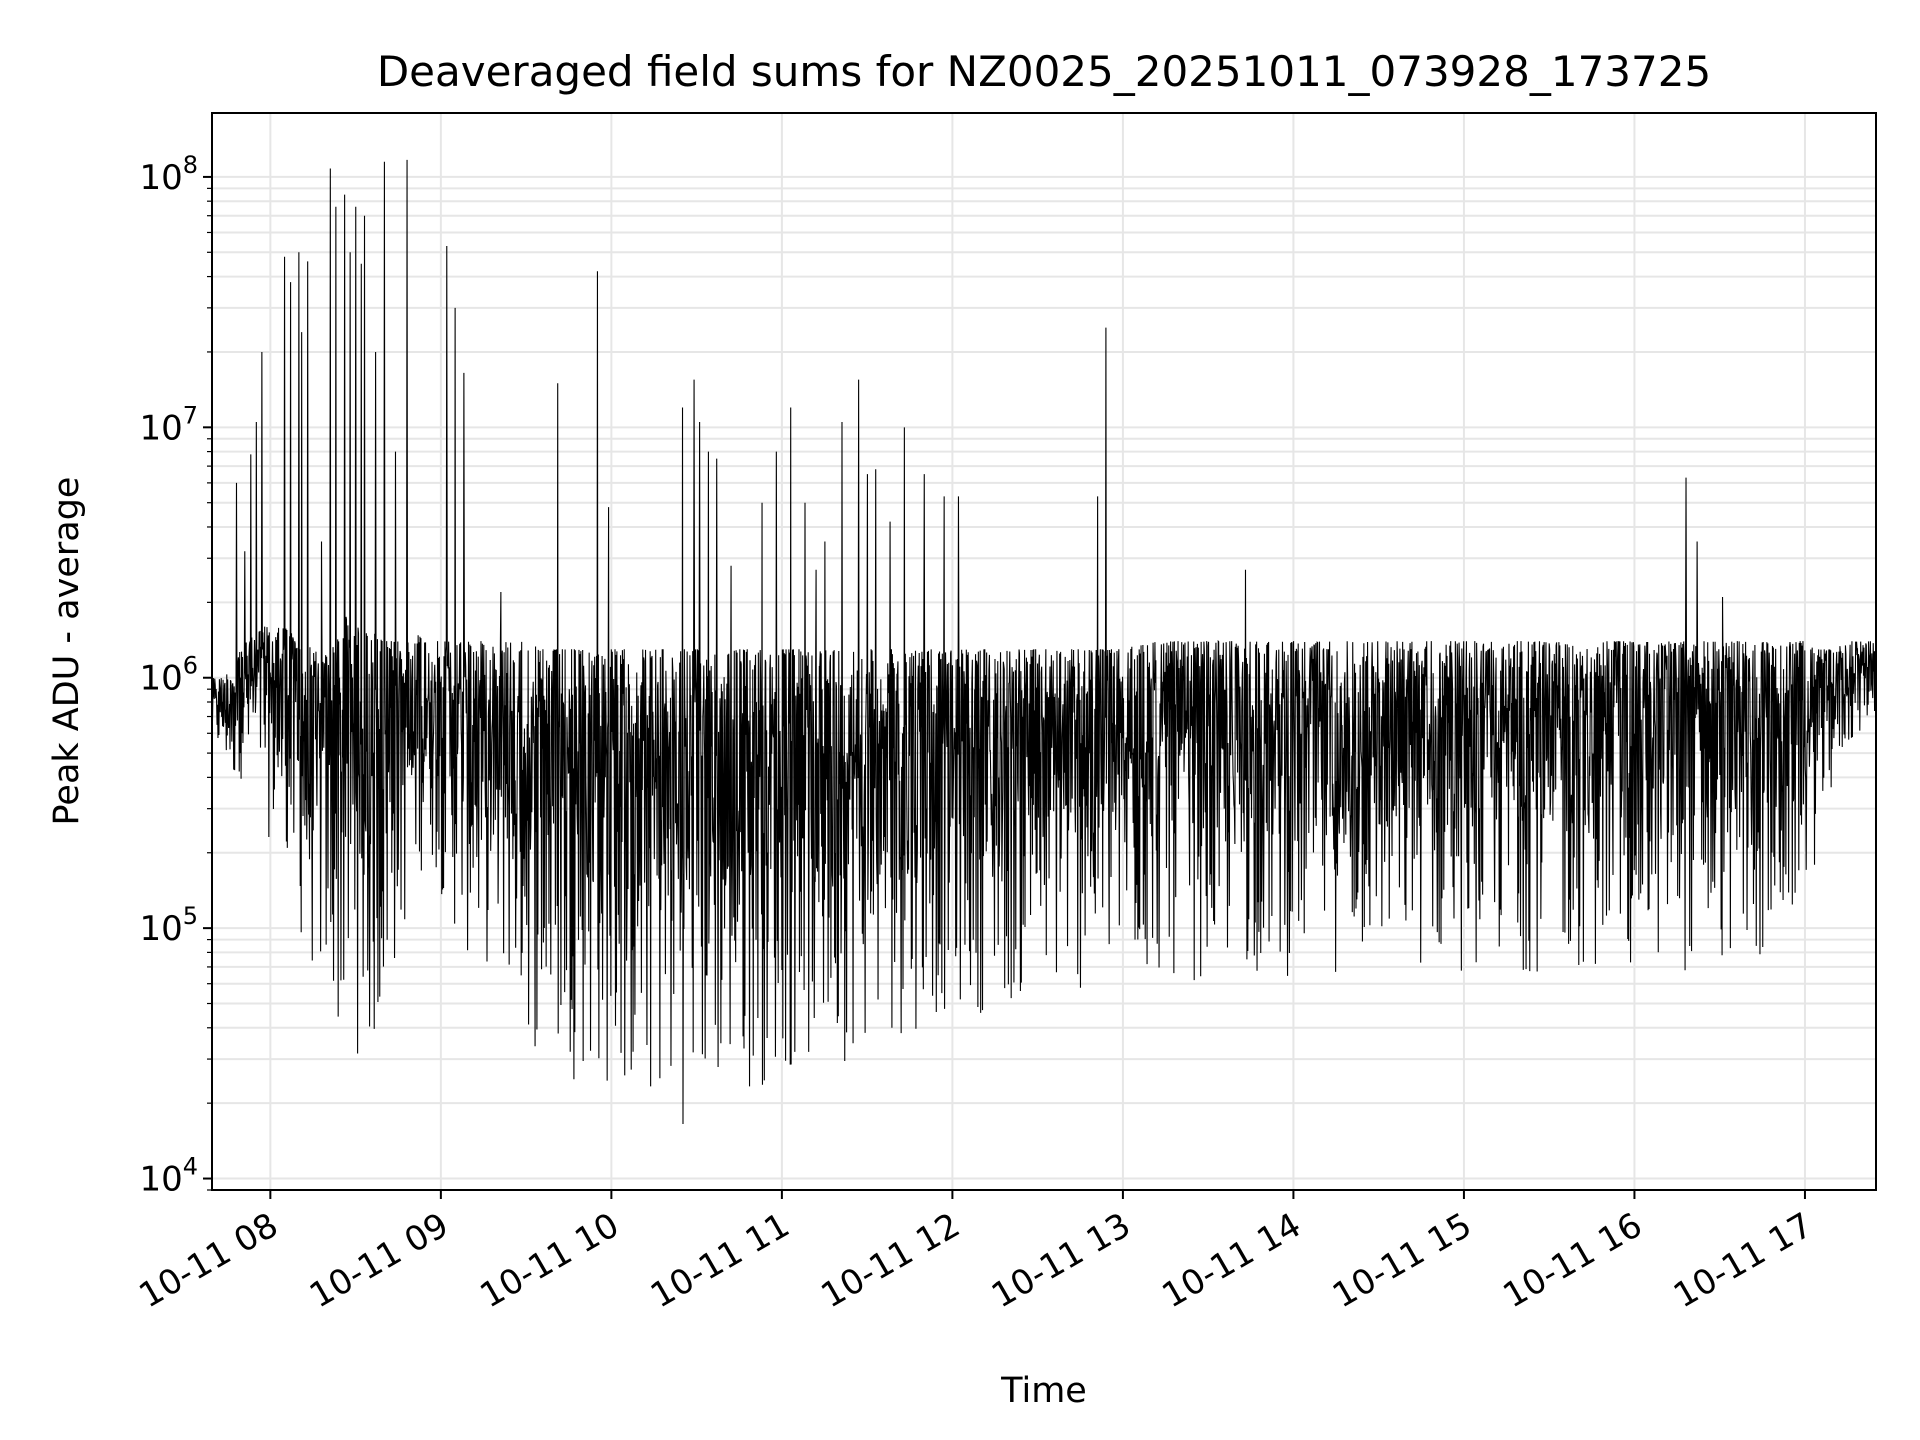 The width and height of the screenshot is (1920, 1440). What do you see at coordinates (168, 675) in the screenshot?
I see `y-tick-label: 10⁶` at bounding box center [168, 675].